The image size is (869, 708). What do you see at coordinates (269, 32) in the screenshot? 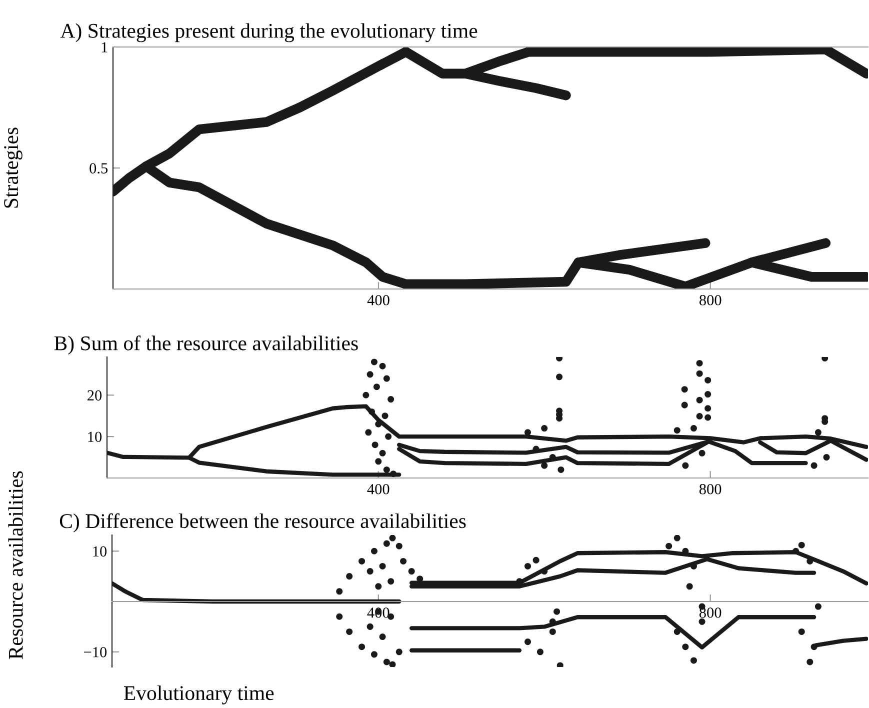
I see `chart-title: A) Strategies present during the evolutionary time` at bounding box center [269, 32].